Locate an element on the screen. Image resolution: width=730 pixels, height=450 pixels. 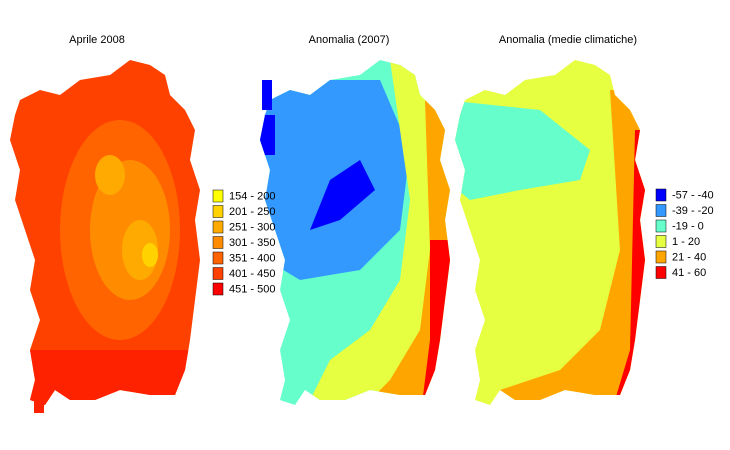
legend-label: -39 - -20 is located at coordinates (693, 211).